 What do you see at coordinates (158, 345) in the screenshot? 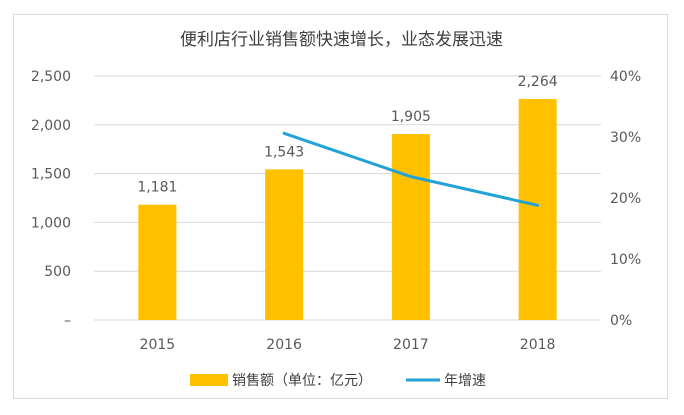
I see `x-tick-label: 2015` at bounding box center [158, 345].